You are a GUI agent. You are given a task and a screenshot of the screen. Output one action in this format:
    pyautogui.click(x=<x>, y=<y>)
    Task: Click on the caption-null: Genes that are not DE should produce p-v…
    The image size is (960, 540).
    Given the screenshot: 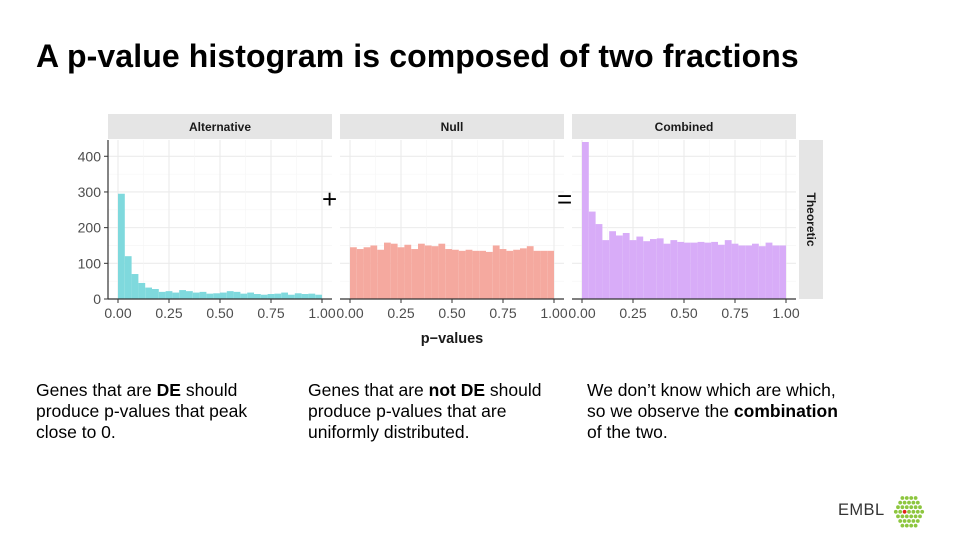 What is the action you would take?
    pyautogui.click(x=425, y=411)
    